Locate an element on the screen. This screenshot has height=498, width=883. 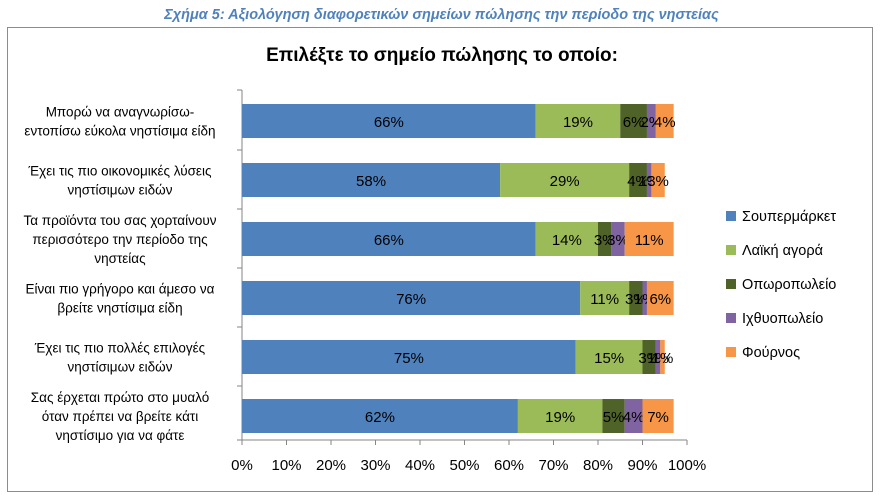
data-label: 14% is located at coordinates (567, 240).